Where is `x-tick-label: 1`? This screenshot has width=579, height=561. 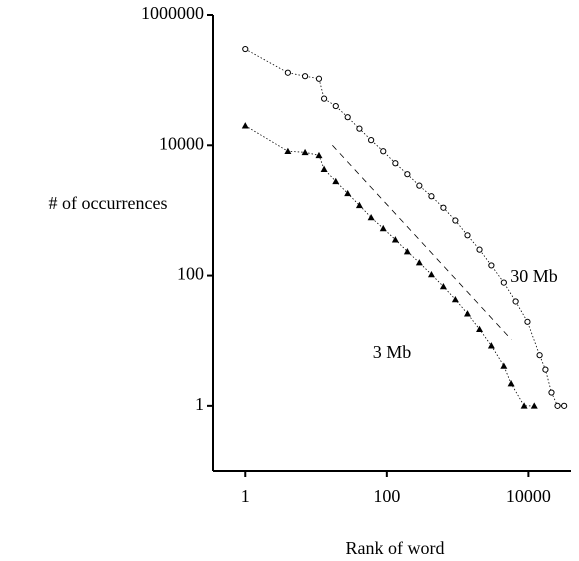 x-tick-label: 1 is located at coordinates (245, 496).